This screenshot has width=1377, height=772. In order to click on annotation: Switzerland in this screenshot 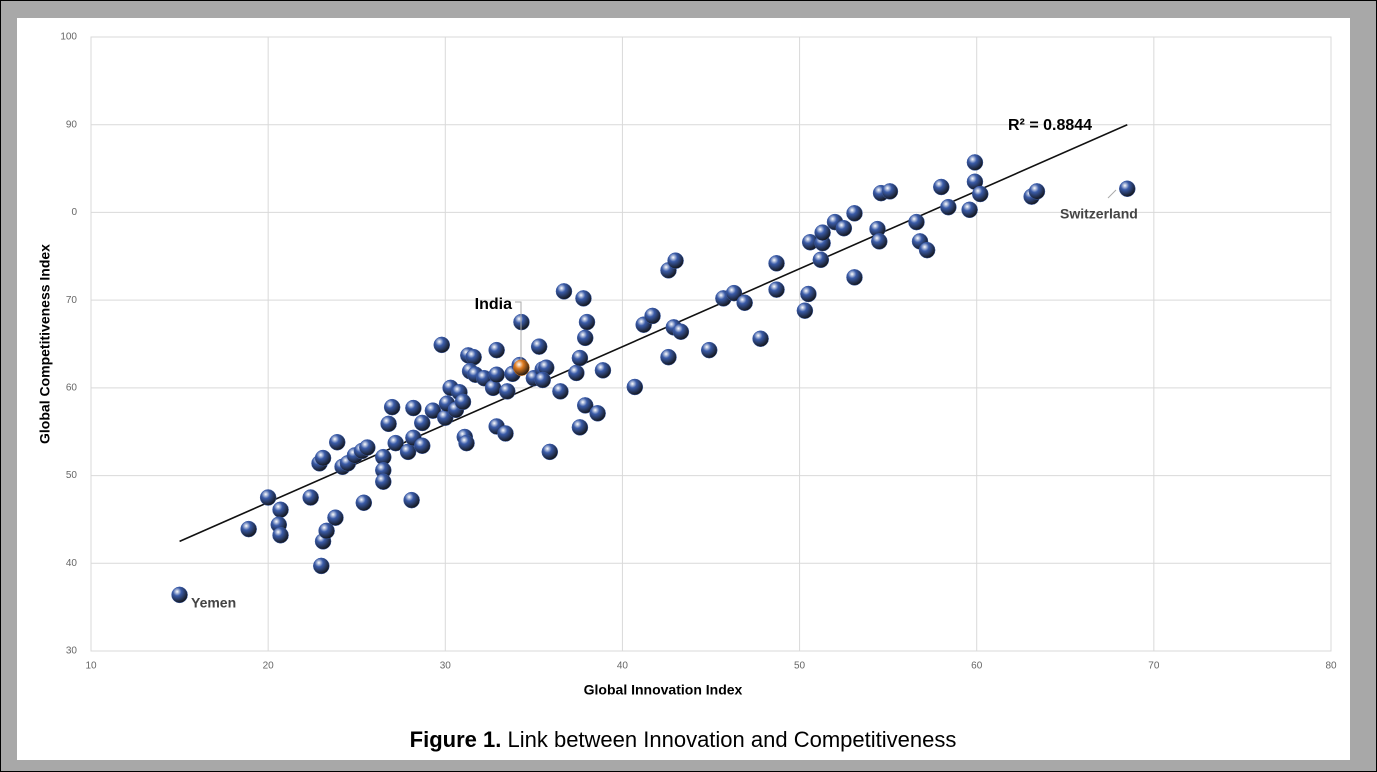, I will do `click(1099, 214)`.